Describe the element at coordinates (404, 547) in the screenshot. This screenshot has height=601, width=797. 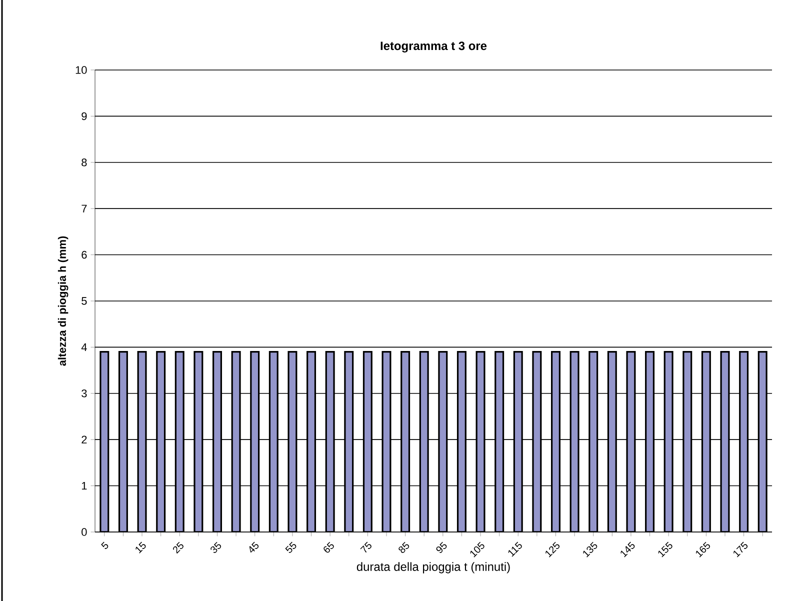
I see `x-tick-label: 85` at that location.